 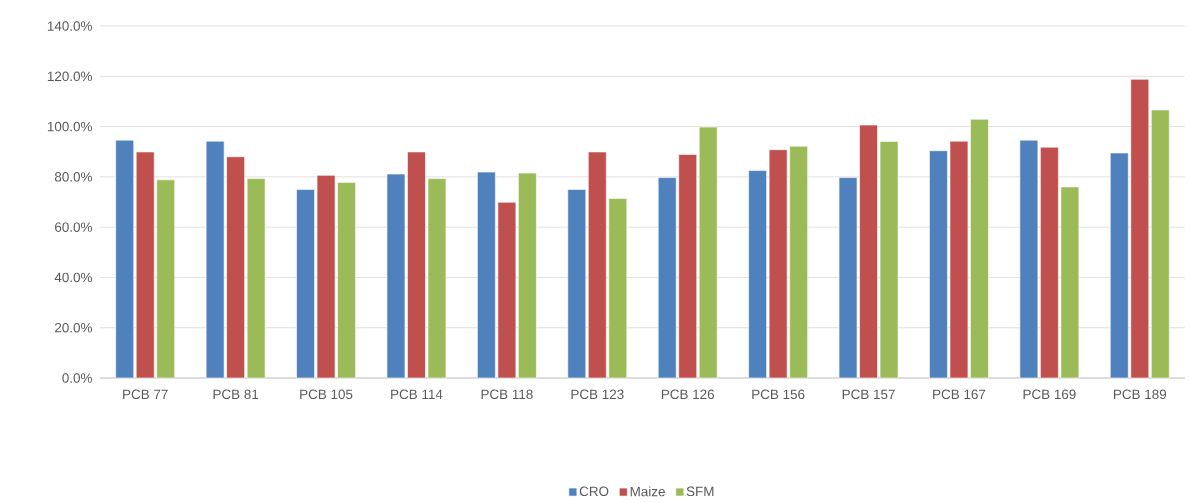 What do you see at coordinates (326, 394) in the screenshot?
I see `x-tick-label: PCB 105` at bounding box center [326, 394].